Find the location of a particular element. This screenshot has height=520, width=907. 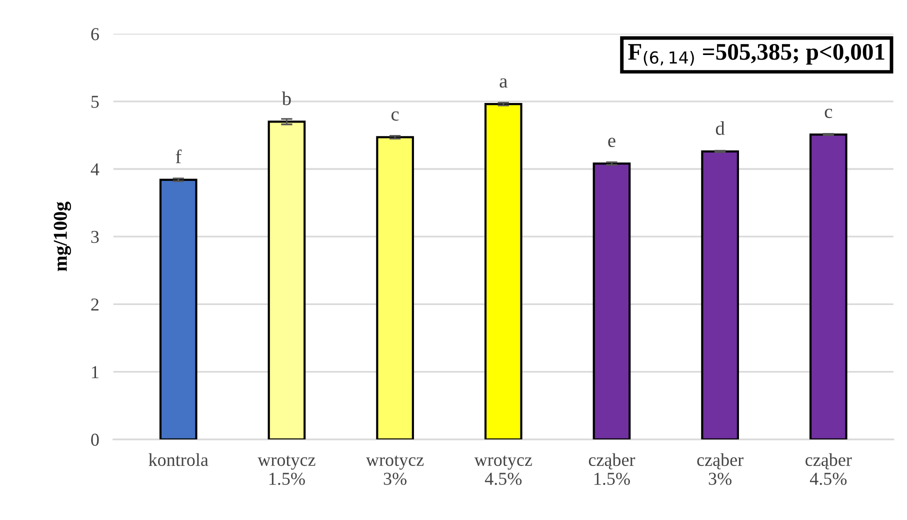

annotation: f is located at coordinates (179, 156).